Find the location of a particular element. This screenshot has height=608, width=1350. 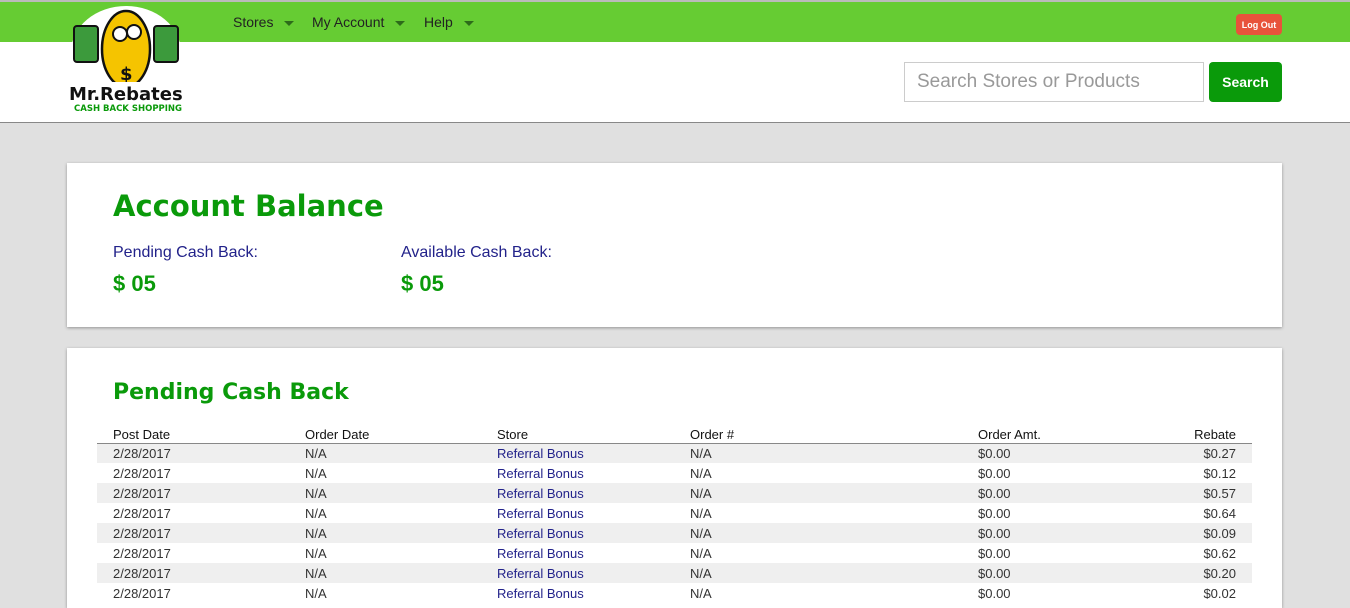

nav-my-account: My Account is located at coordinates (359, 22).